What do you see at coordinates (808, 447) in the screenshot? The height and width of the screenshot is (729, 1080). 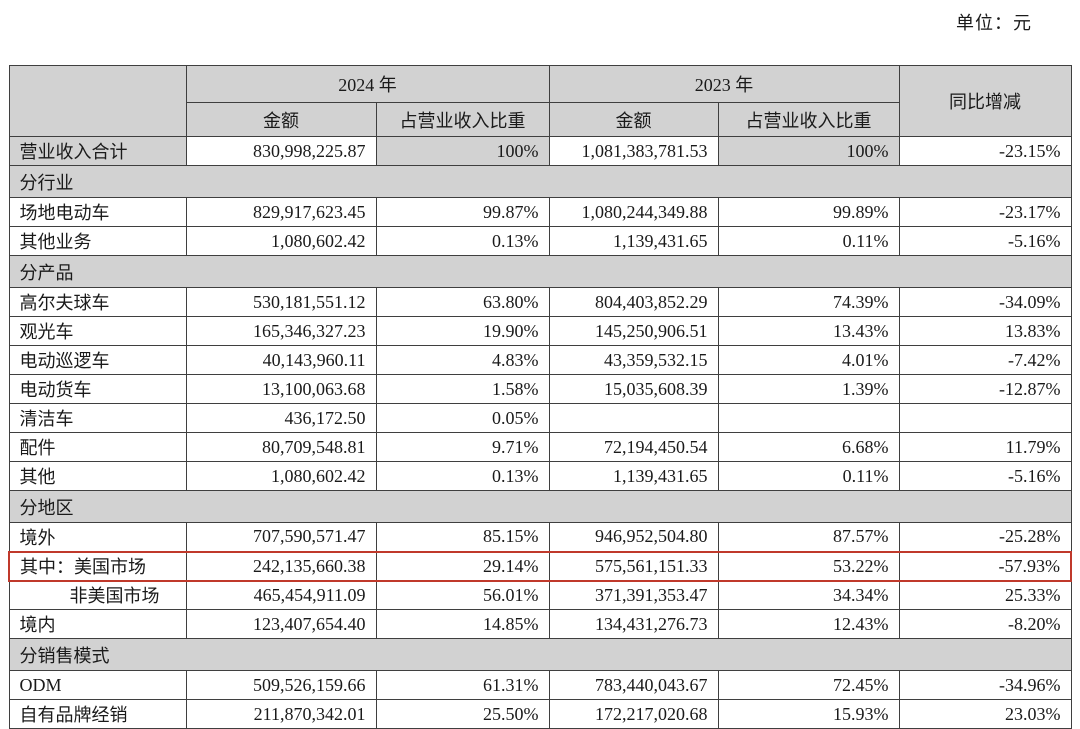 I see `ratio-2023: 6.68%` at bounding box center [808, 447].